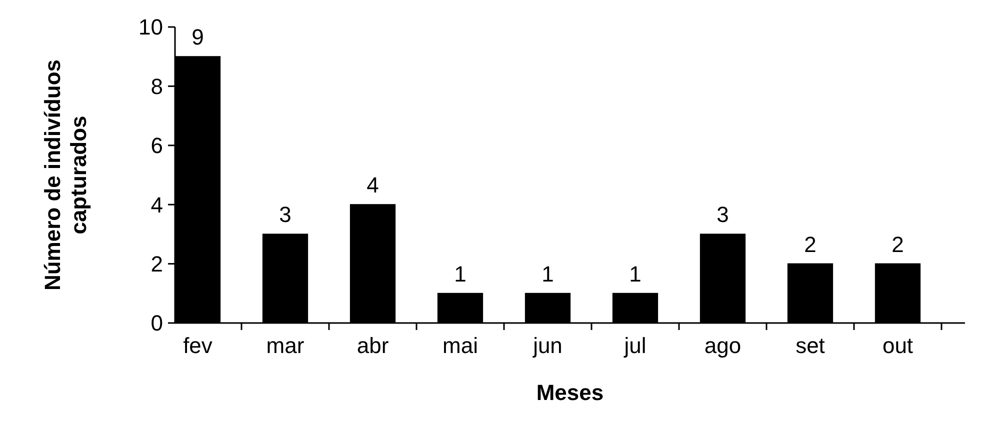 This screenshot has height=434, width=997. Describe the element at coordinates (285, 345) in the screenshot. I see `x-tick-label: mar` at that location.